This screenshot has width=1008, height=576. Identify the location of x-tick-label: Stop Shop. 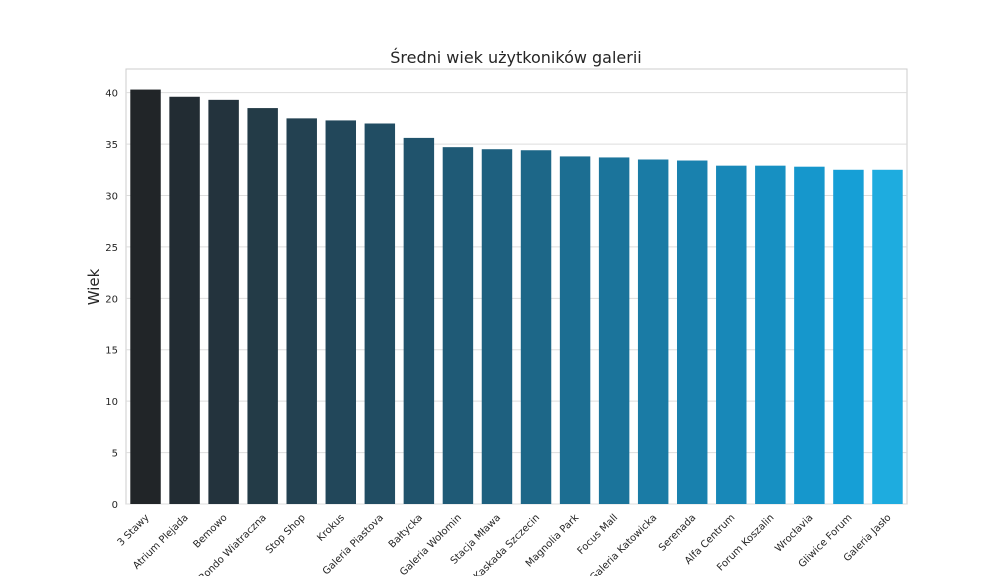
(286, 534).